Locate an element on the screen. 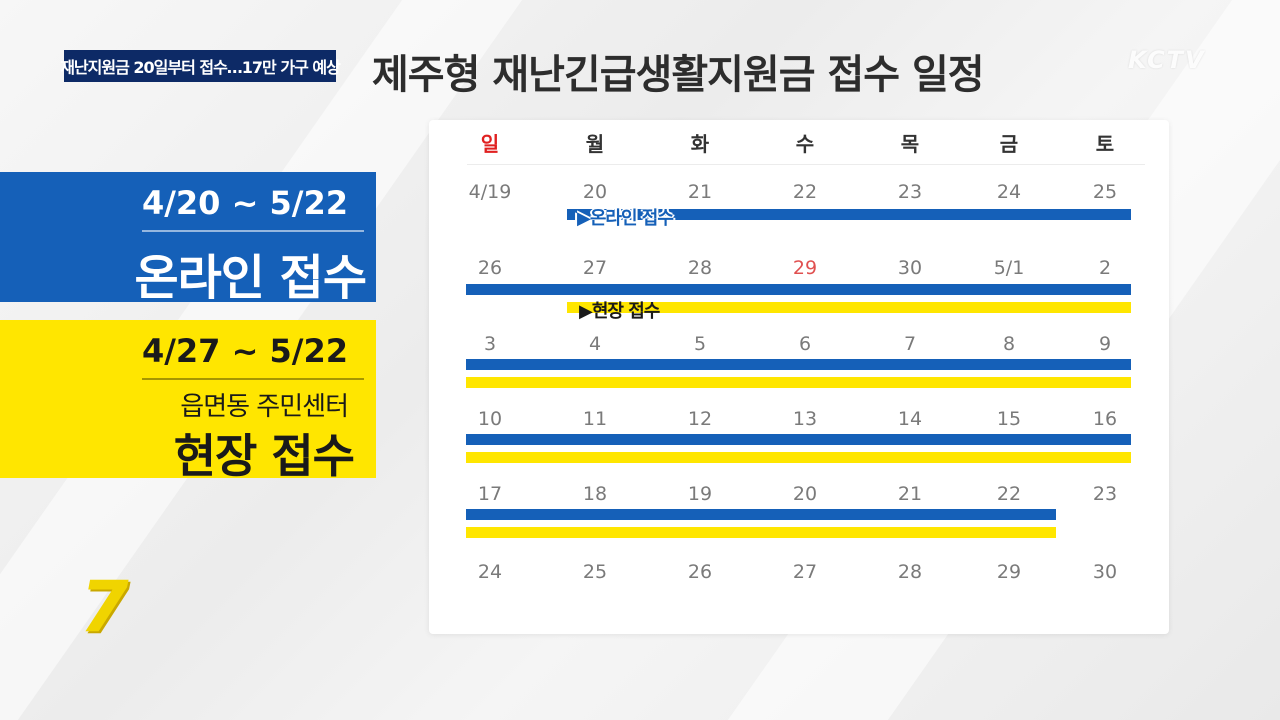  weekday-header: 금 is located at coordinates (1009, 144).